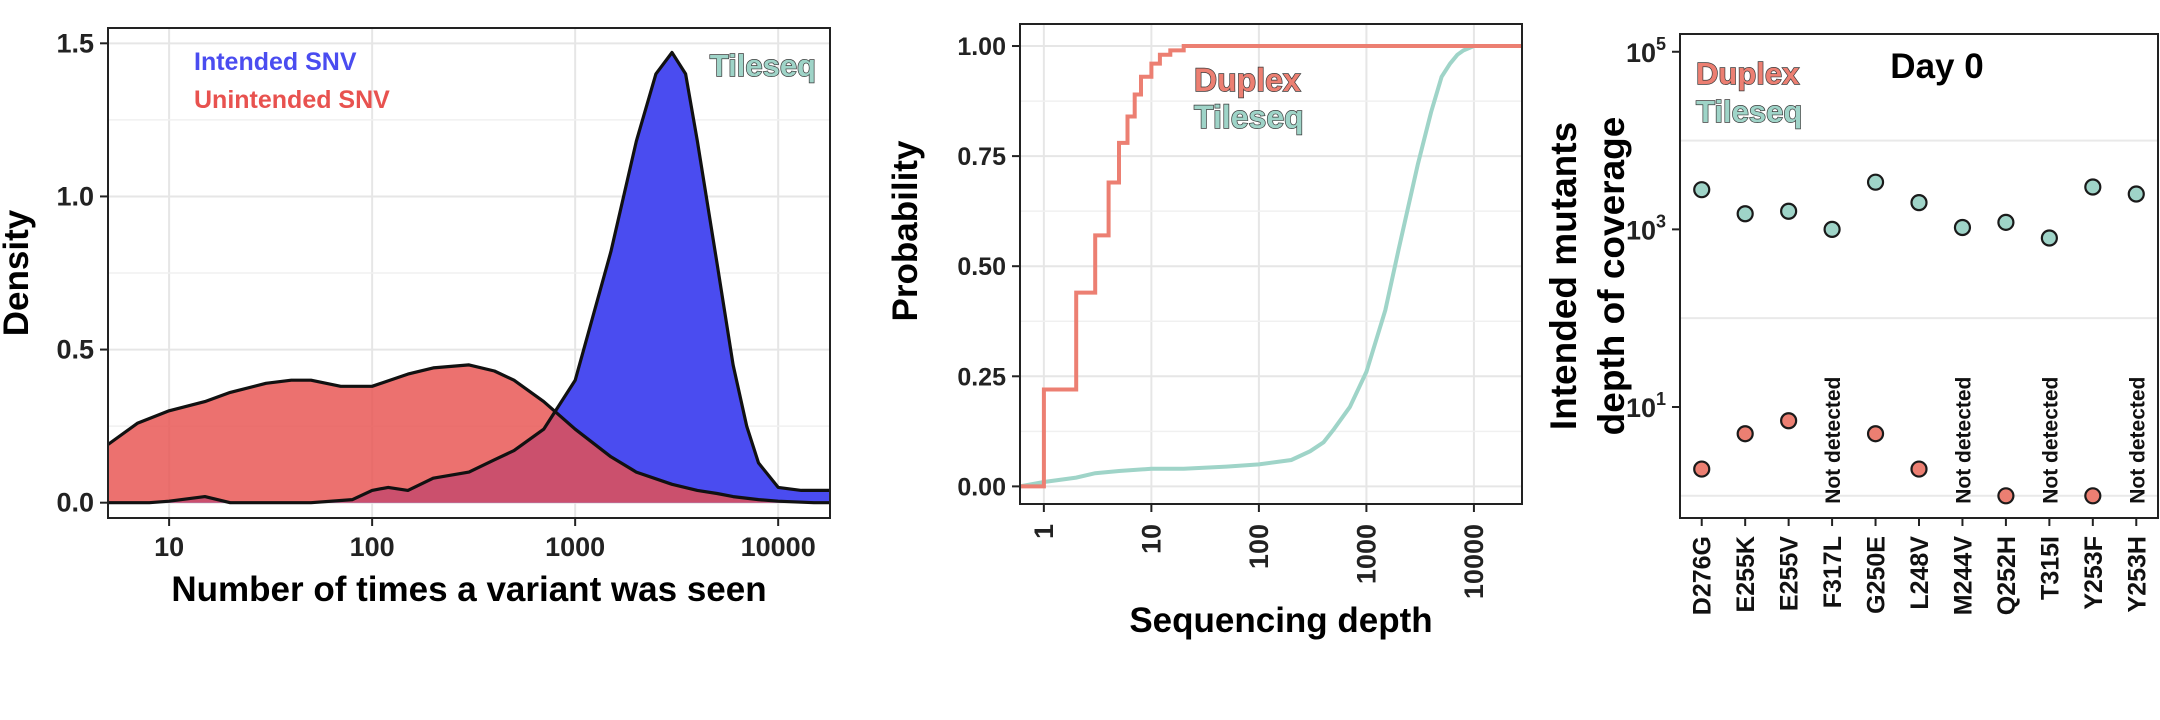  What do you see at coordinates (1920, 573) in the screenshot?
I see `coverage-x-tick-label: L248V` at bounding box center [1920, 573].